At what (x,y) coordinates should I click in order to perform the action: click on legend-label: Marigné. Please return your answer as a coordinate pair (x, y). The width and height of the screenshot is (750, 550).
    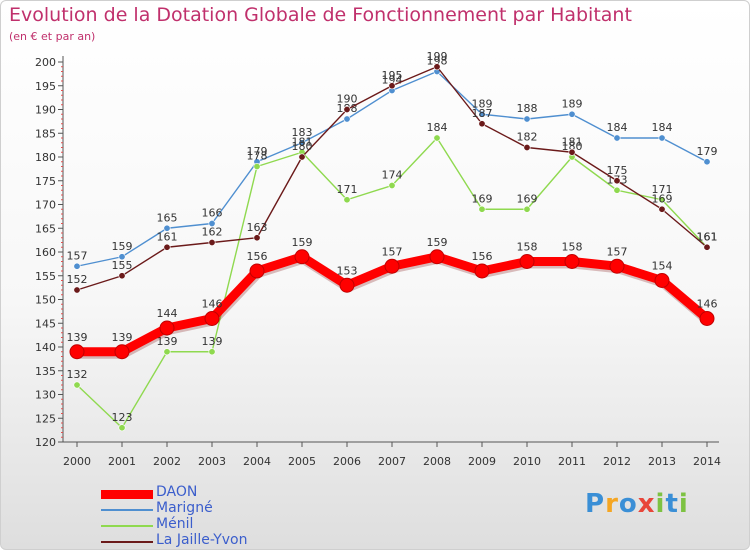
    Looking at the image, I should click on (184, 508).